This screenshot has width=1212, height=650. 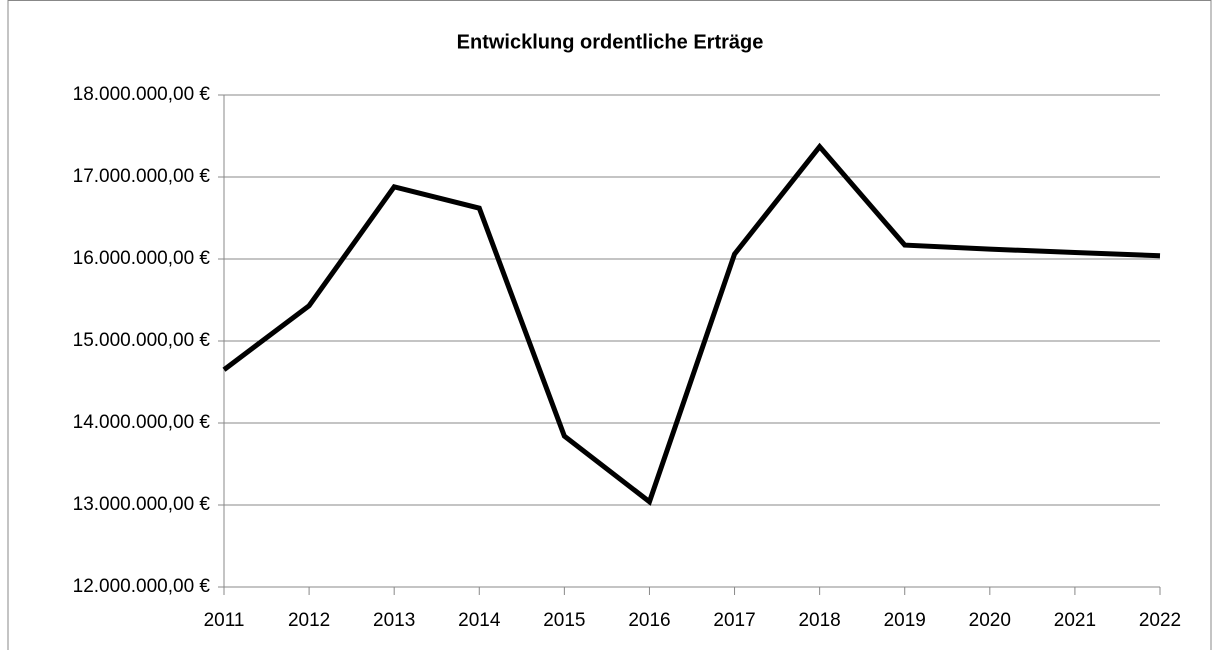 I want to click on y-tick-label: 13.000.000,00 €, so click(x=142, y=504).